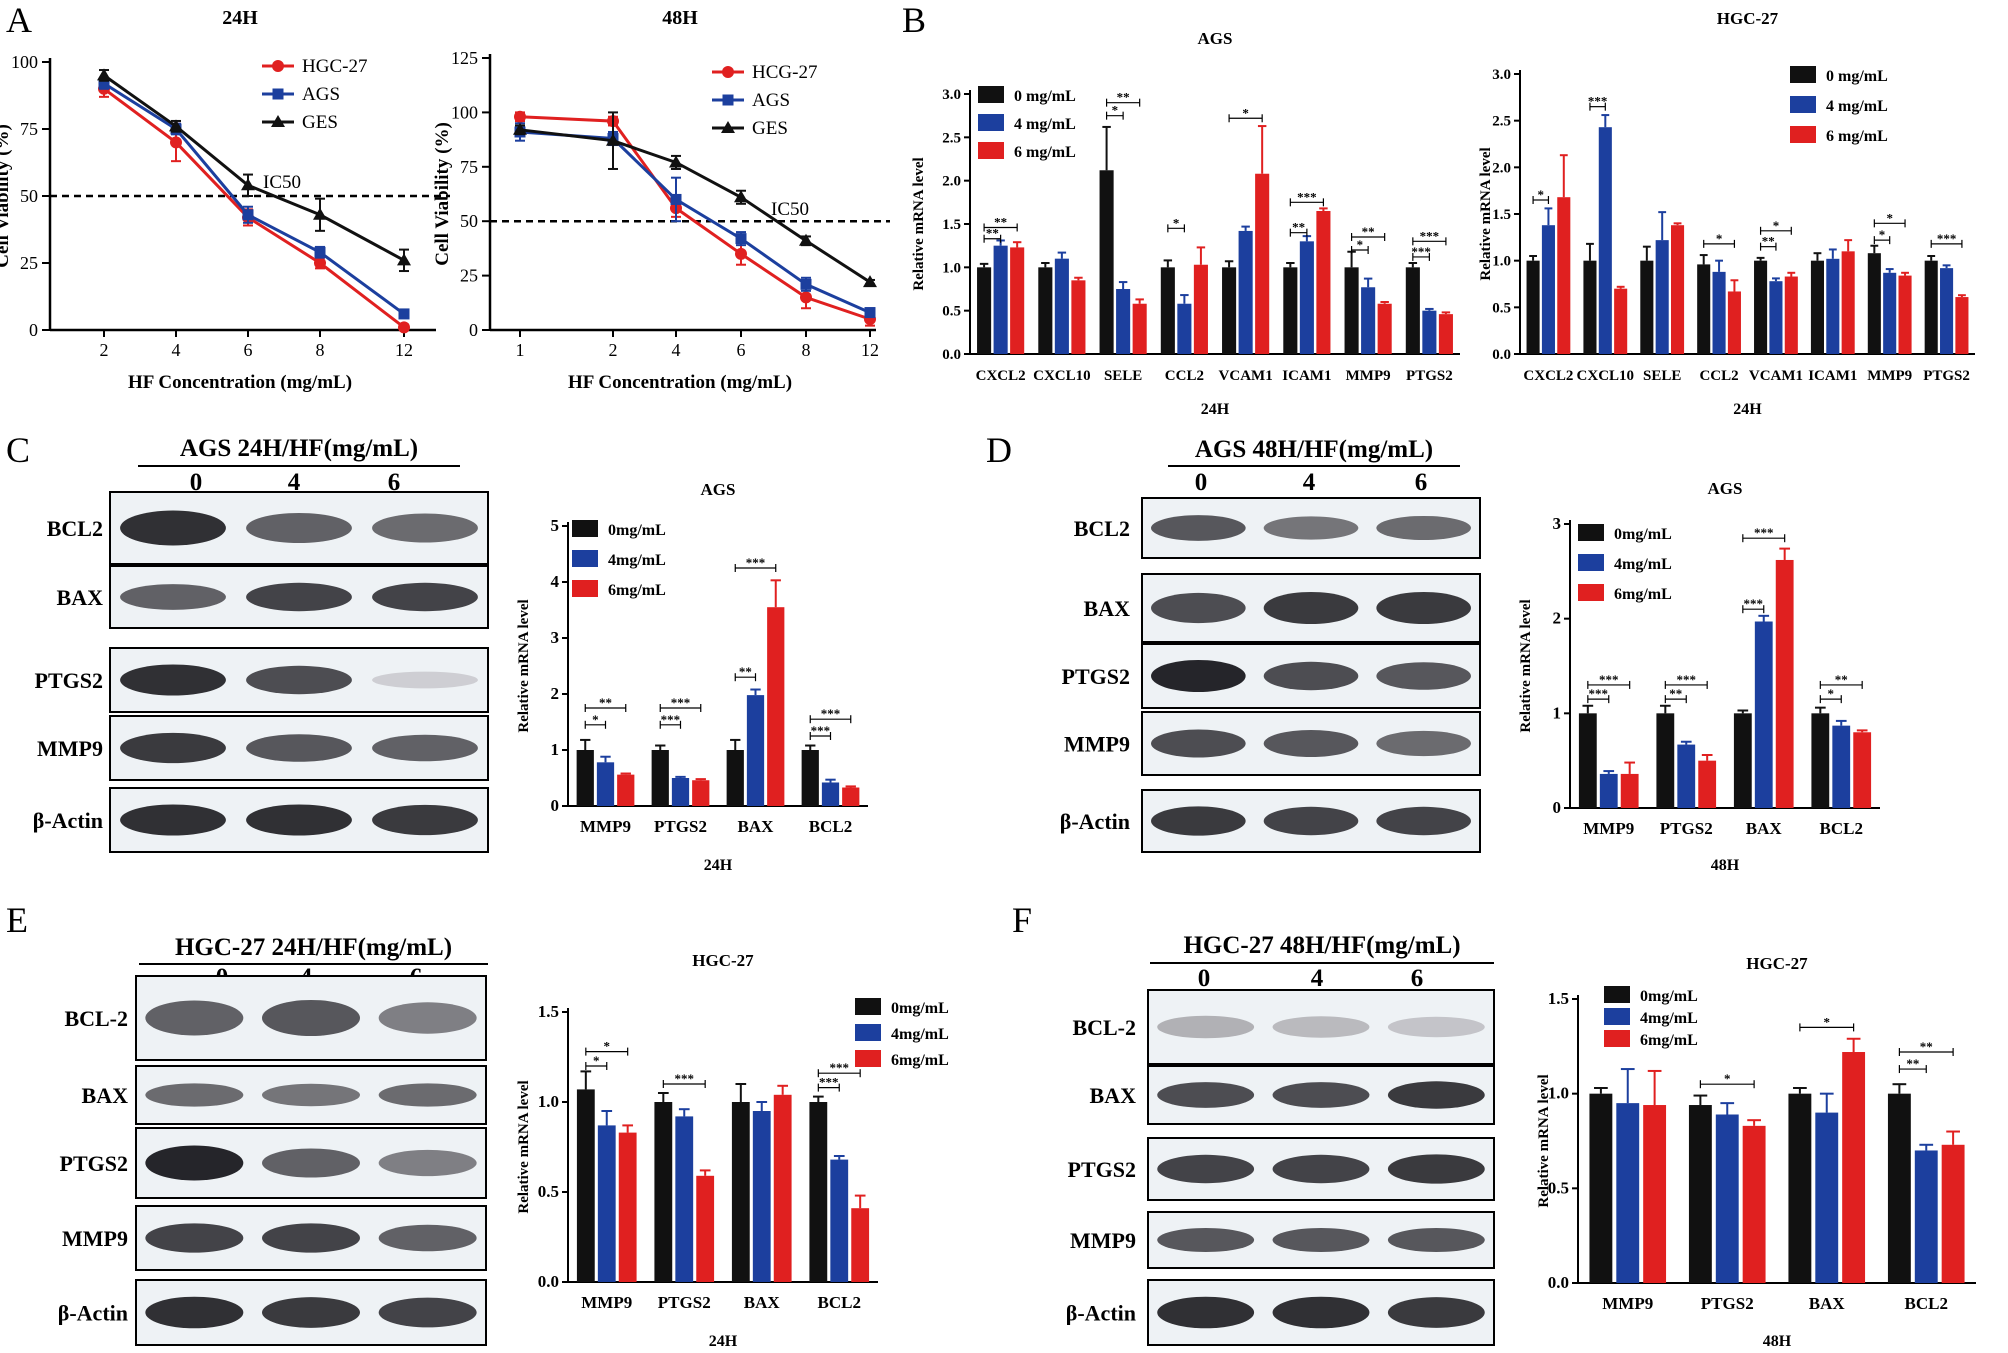 Image resolution: width=2008 pixels, height=1353 pixels. Describe the element at coordinates (1207, 234) in the screenshot. I see `series-4 mg/mL: 4 mg/mL` at that location.